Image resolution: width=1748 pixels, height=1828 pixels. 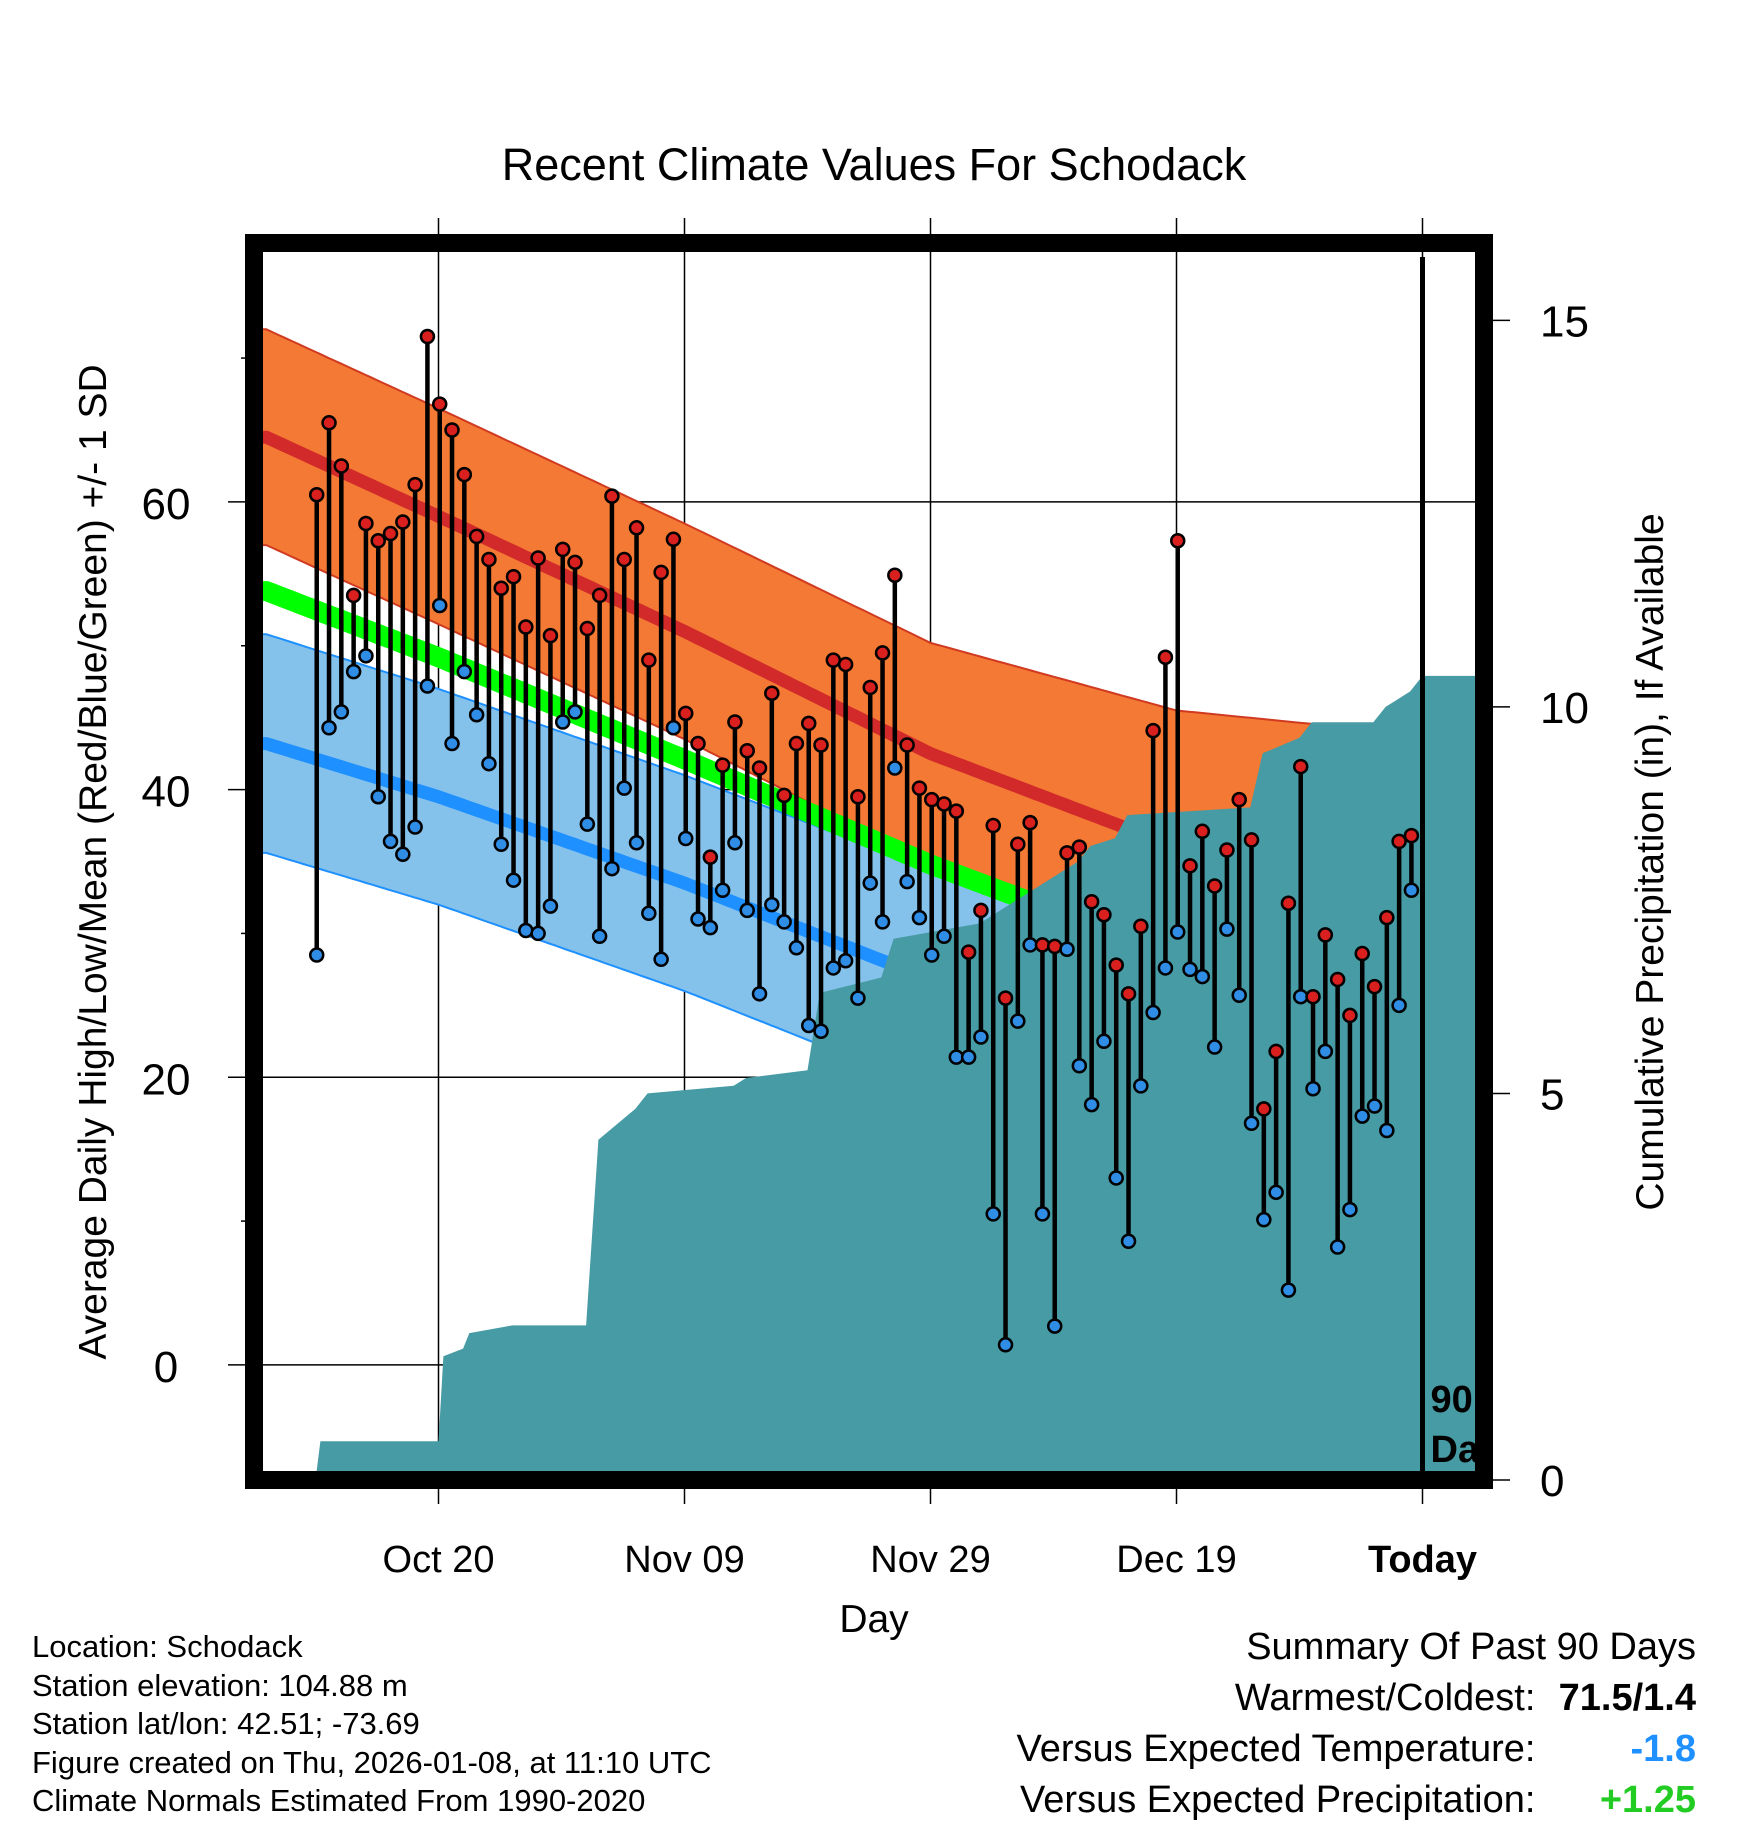 I want to click on temp-row: Versus Expected Temperature: -1.8, so click(x=1356, y=1749).